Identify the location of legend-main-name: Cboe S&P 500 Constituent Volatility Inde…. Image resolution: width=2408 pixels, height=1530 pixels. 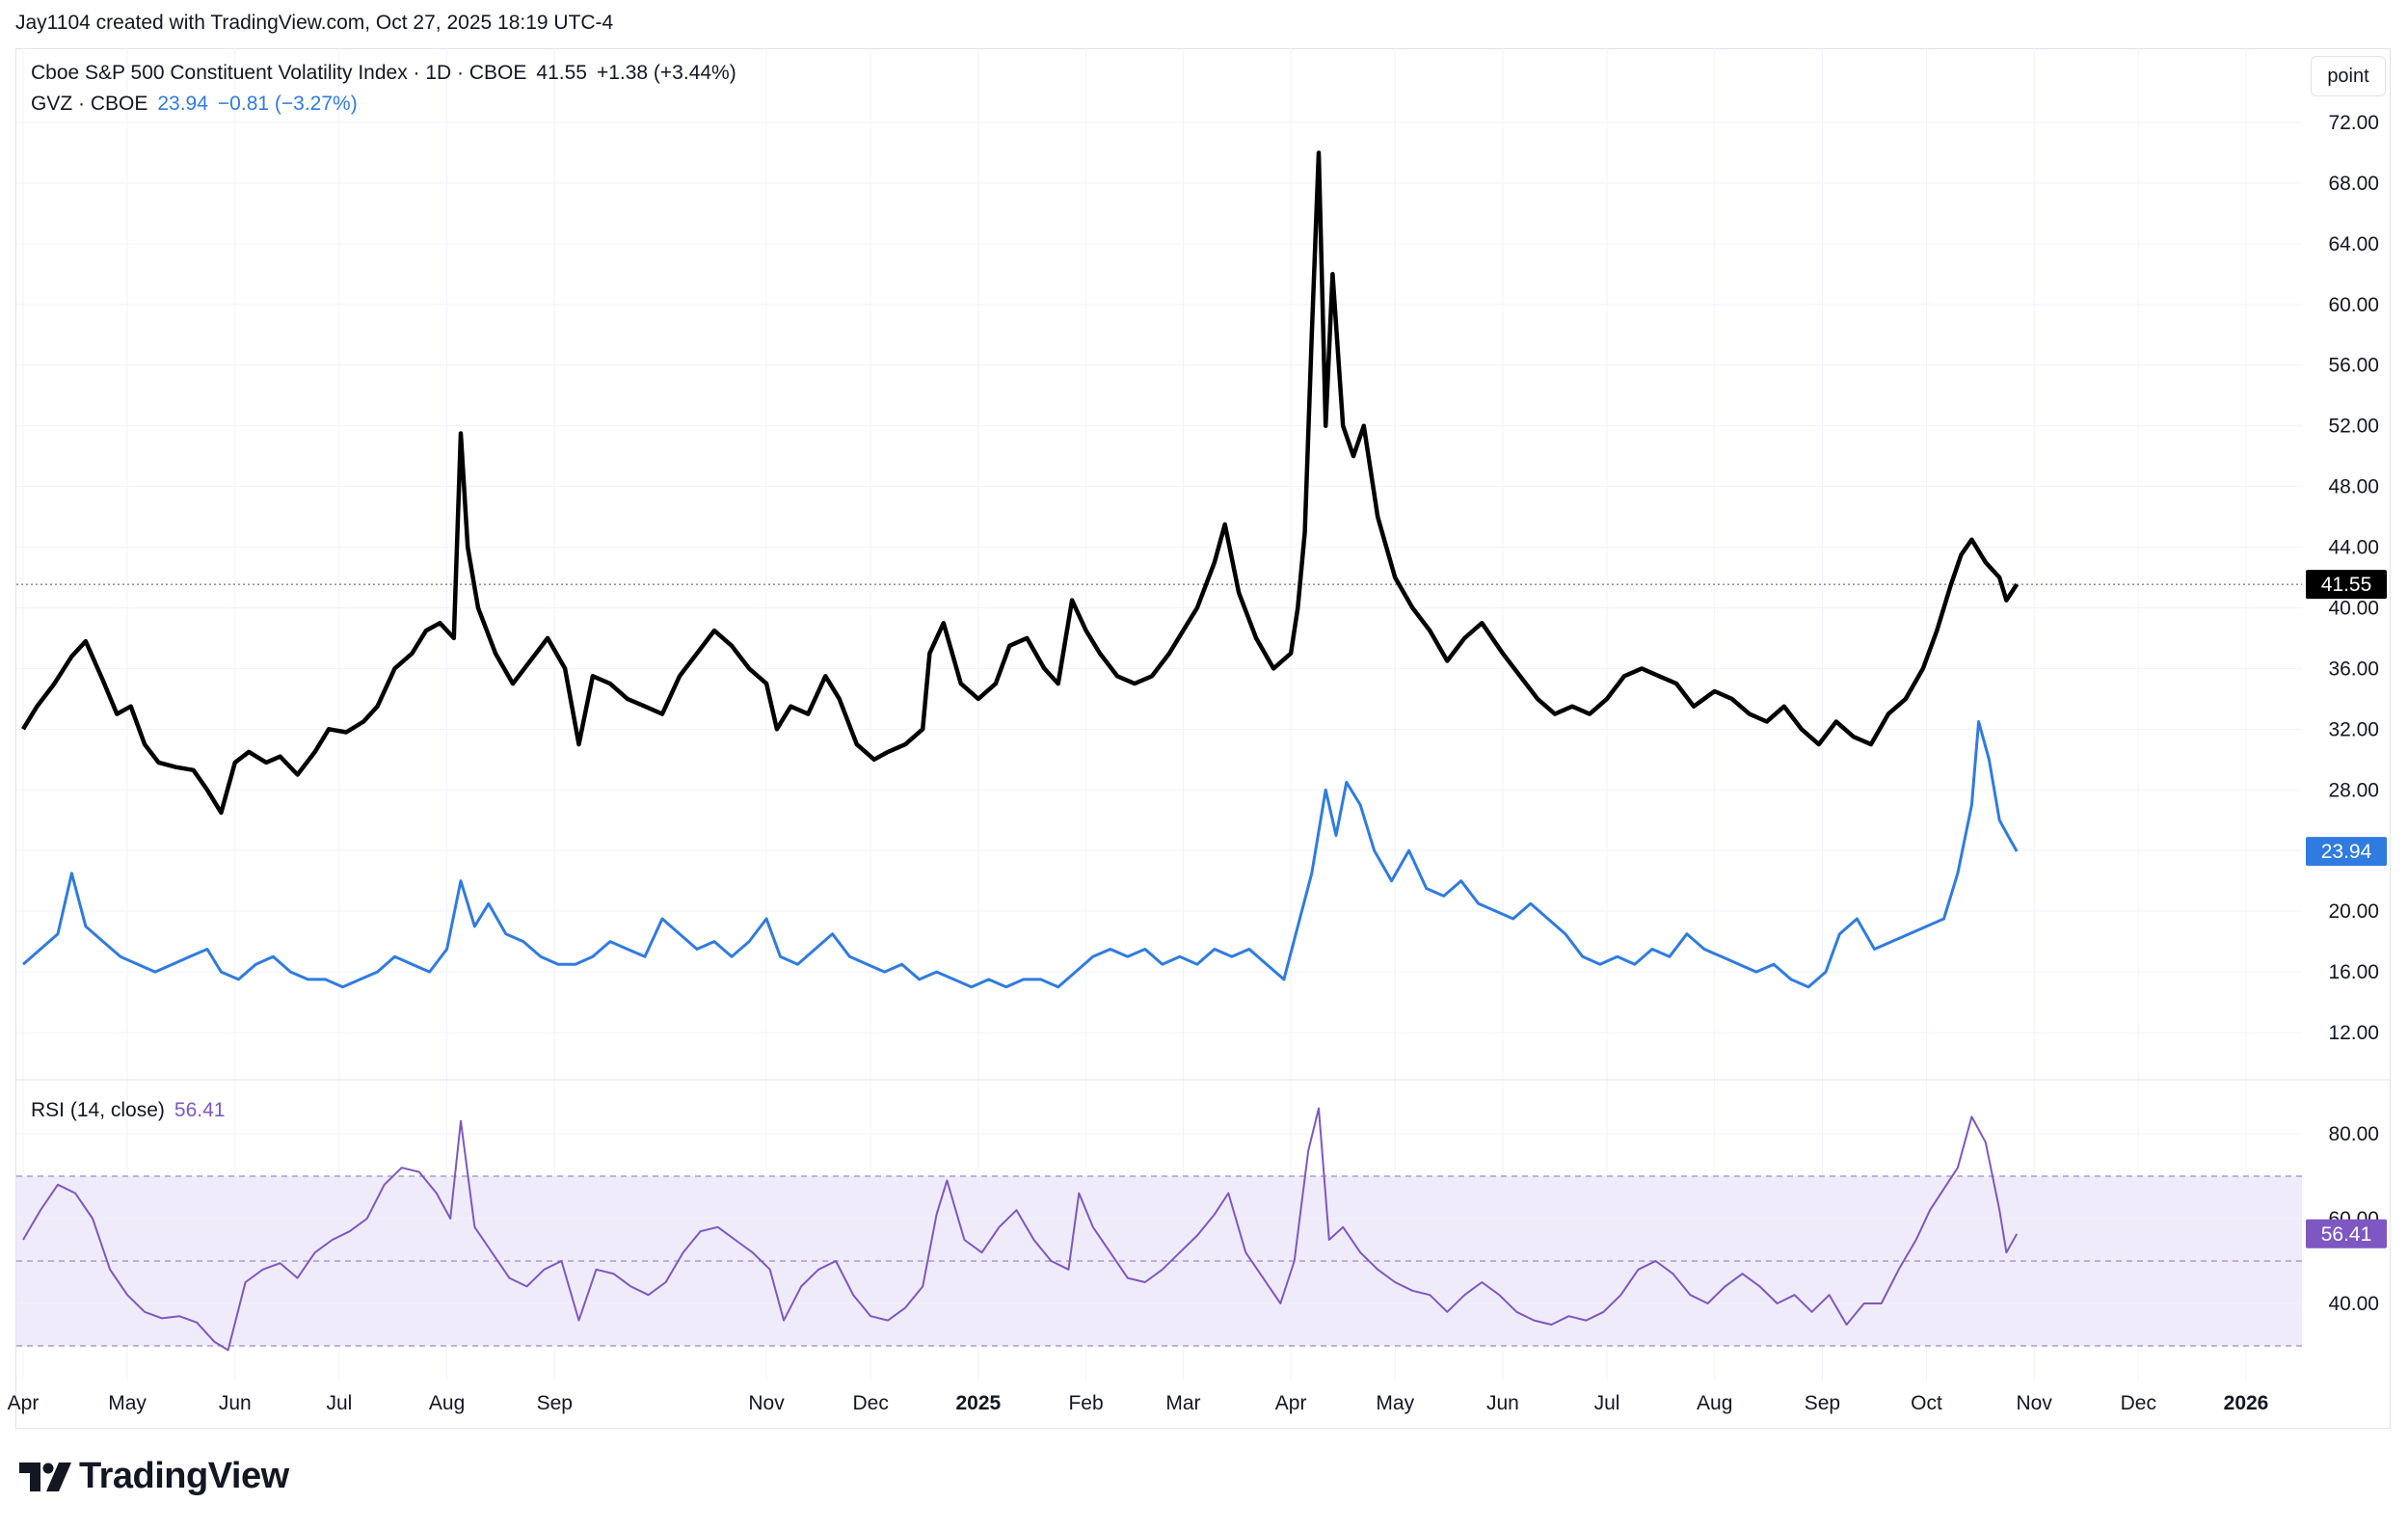
(279, 73).